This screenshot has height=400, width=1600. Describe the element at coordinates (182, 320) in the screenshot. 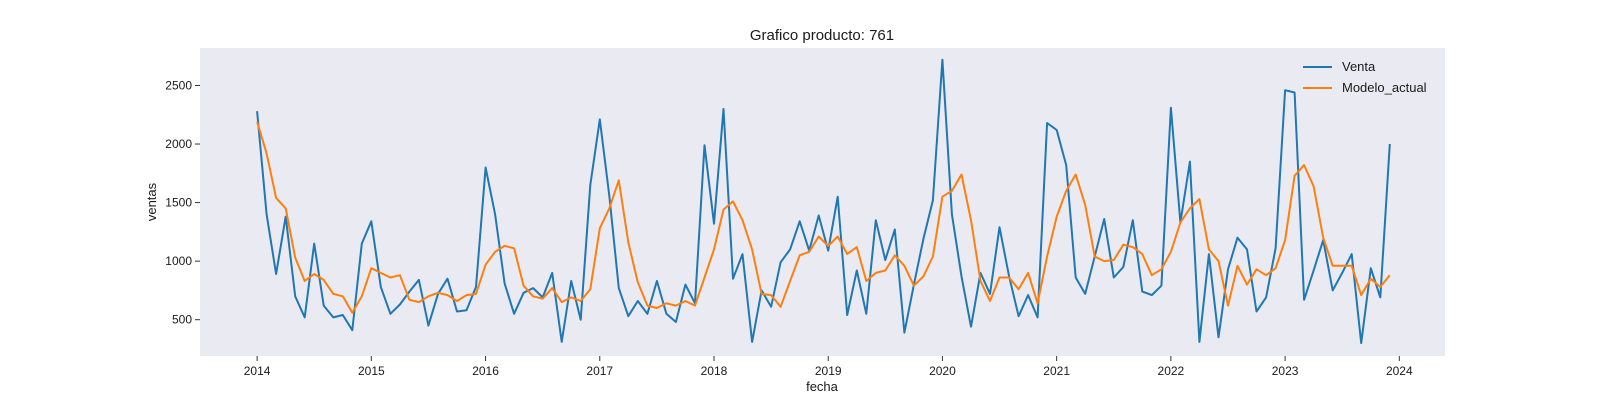

I see `y-tick-label: 500` at that location.